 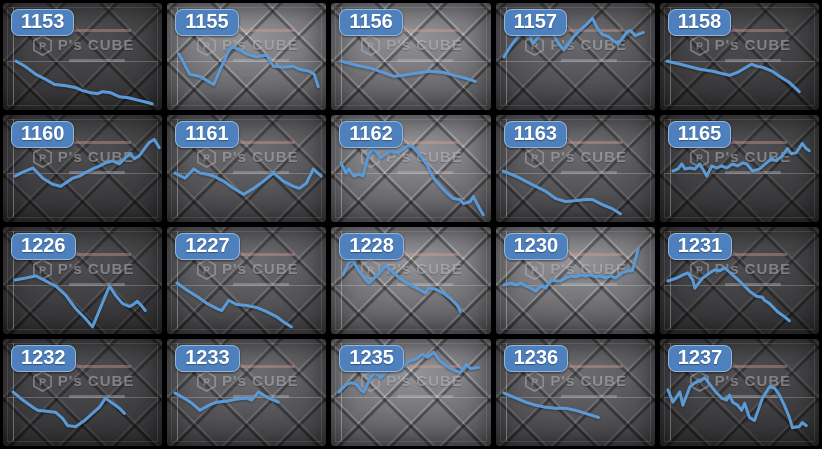 What do you see at coordinates (207, 22) in the screenshot?
I see `chart-id-badge: 1155` at bounding box center [207, 22].